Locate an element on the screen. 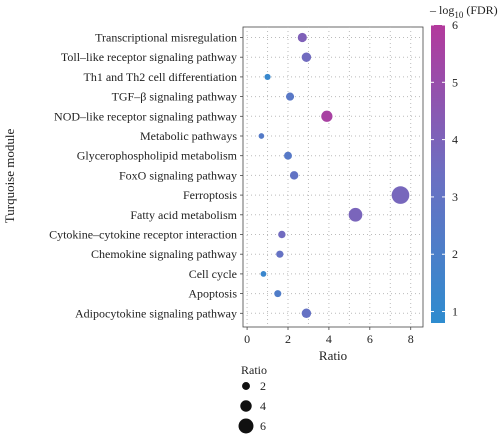 Image resolution: width=500 pixels, height=436 pixels. y-tick-label: Cytokine–cytokine receptor interaction is located at coordinates (143, 235).